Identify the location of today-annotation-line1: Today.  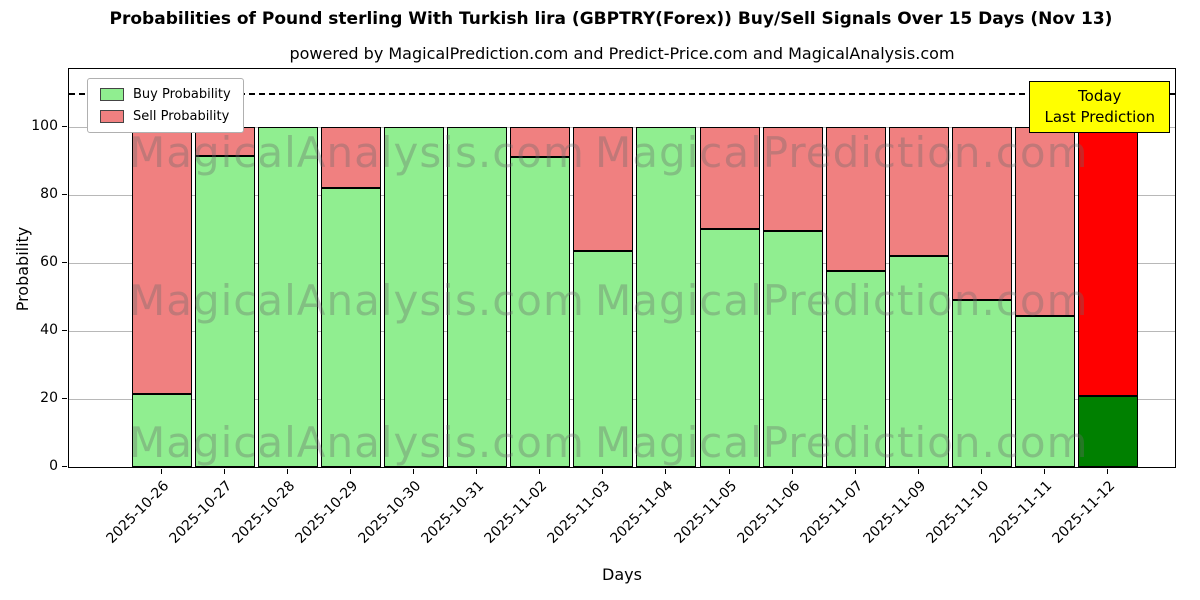
(1100, 96).